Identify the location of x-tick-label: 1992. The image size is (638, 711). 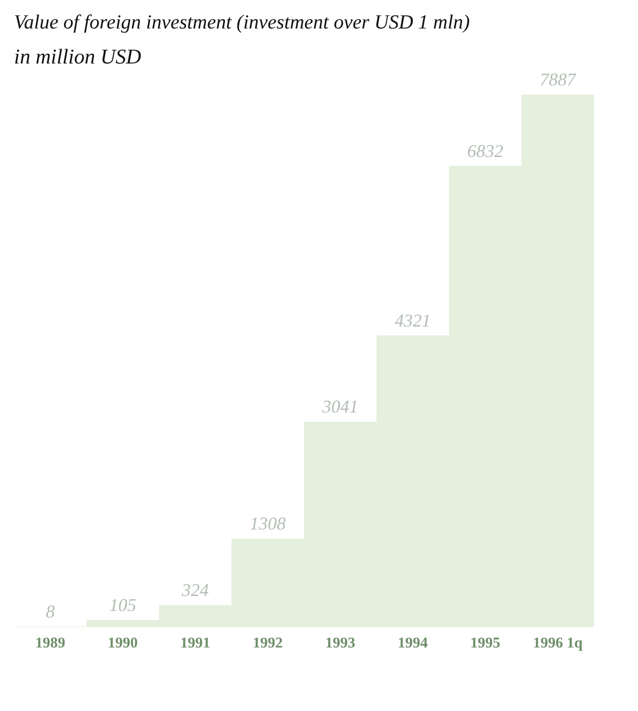
(267, 644).